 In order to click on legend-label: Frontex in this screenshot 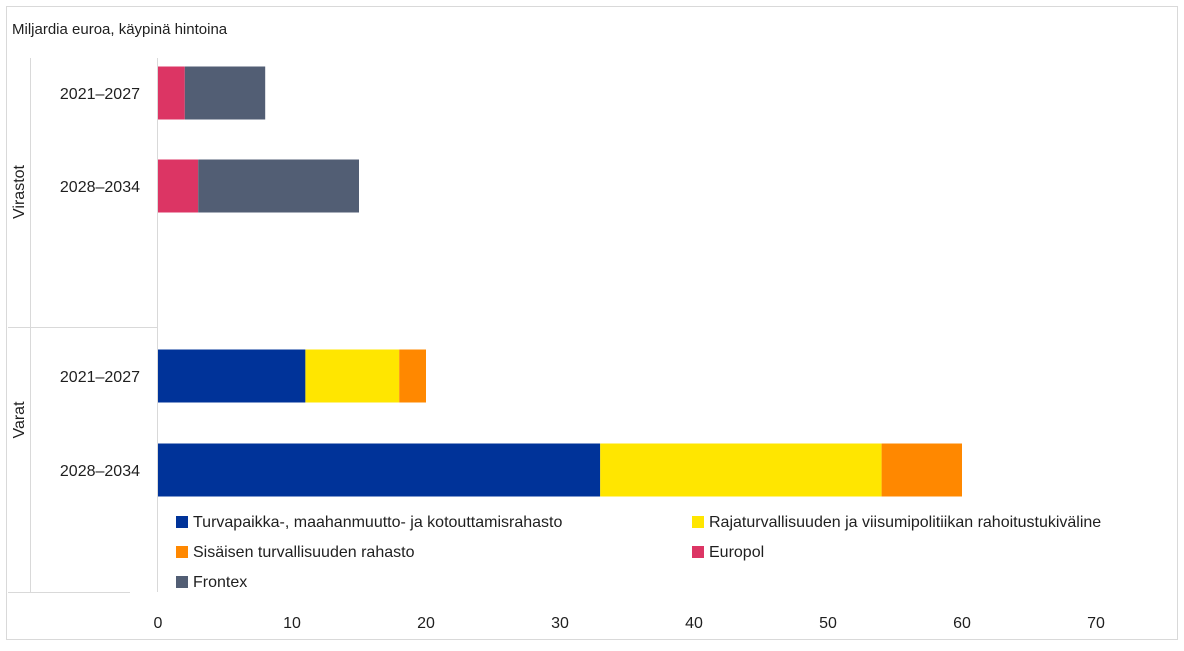, I will do `click(220, 582)`.